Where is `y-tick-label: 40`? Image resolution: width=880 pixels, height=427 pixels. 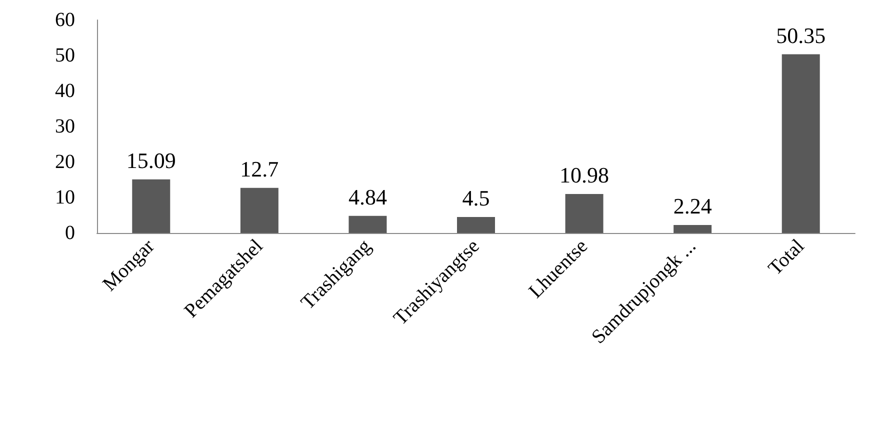
y-tick-label: 40 is located at coordinates (65, 91).